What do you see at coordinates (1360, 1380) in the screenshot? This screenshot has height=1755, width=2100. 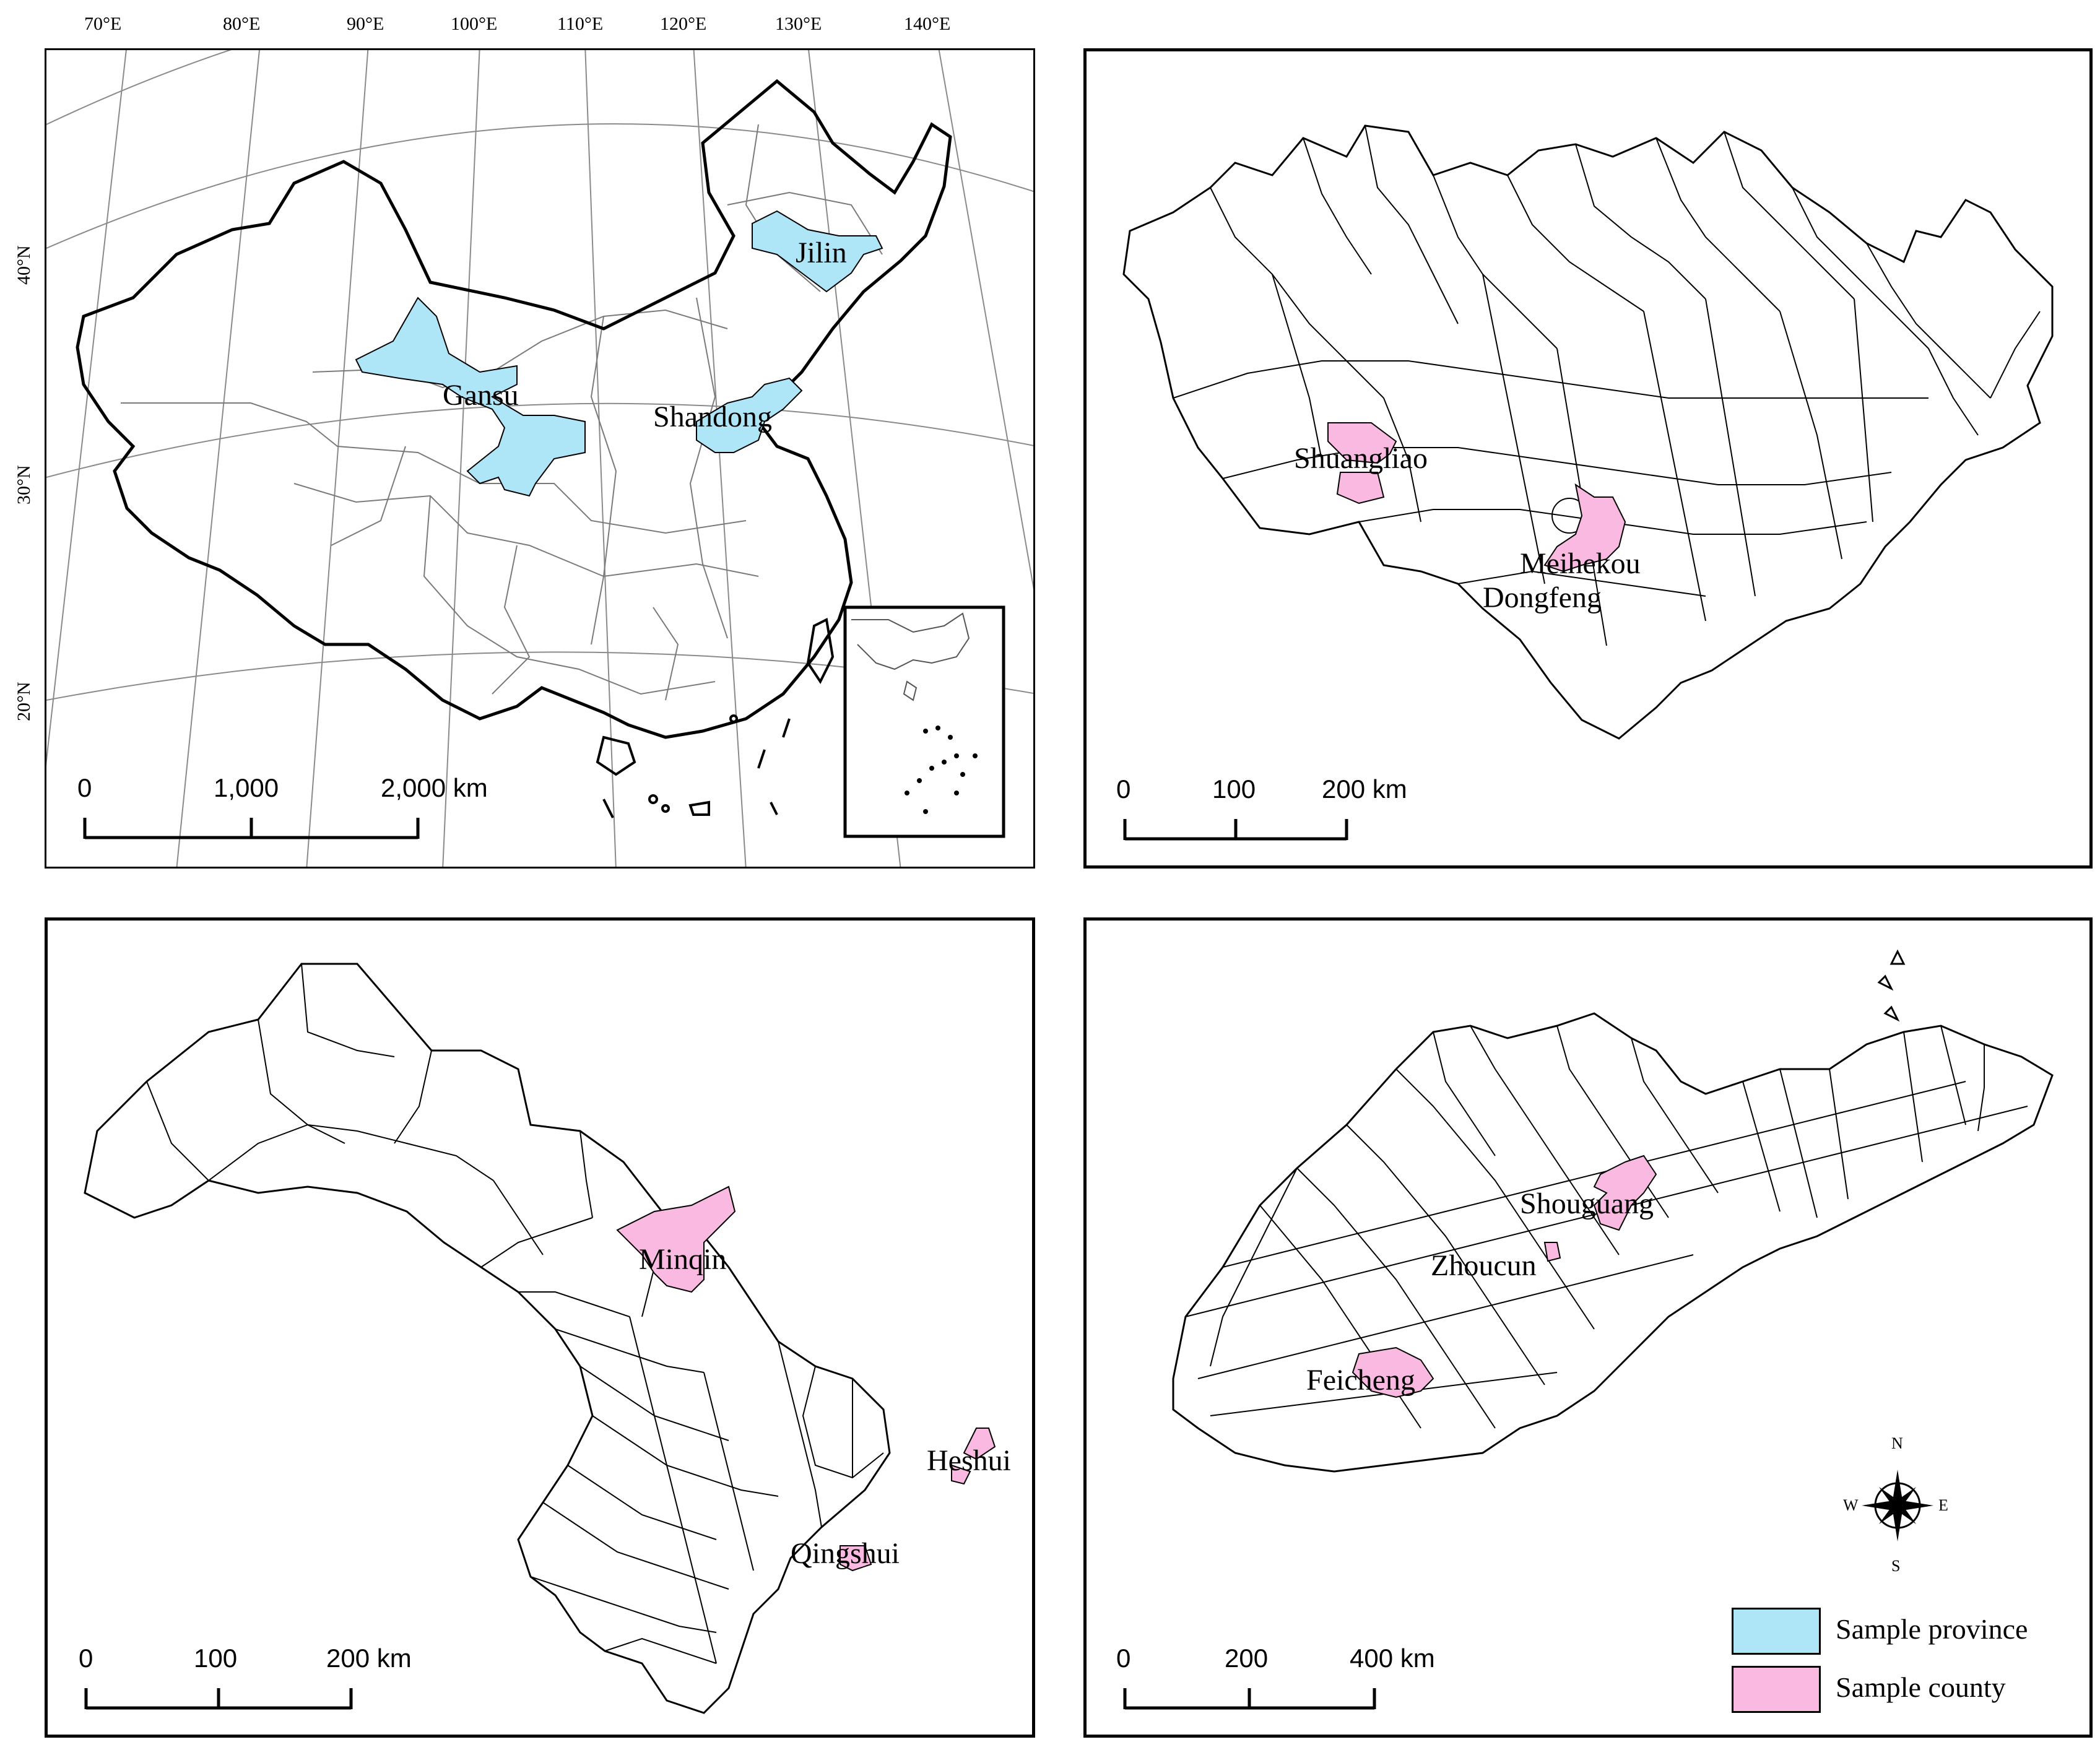 I see `feicheng-label: Feicheng` at bounding box center [1360, 1380].